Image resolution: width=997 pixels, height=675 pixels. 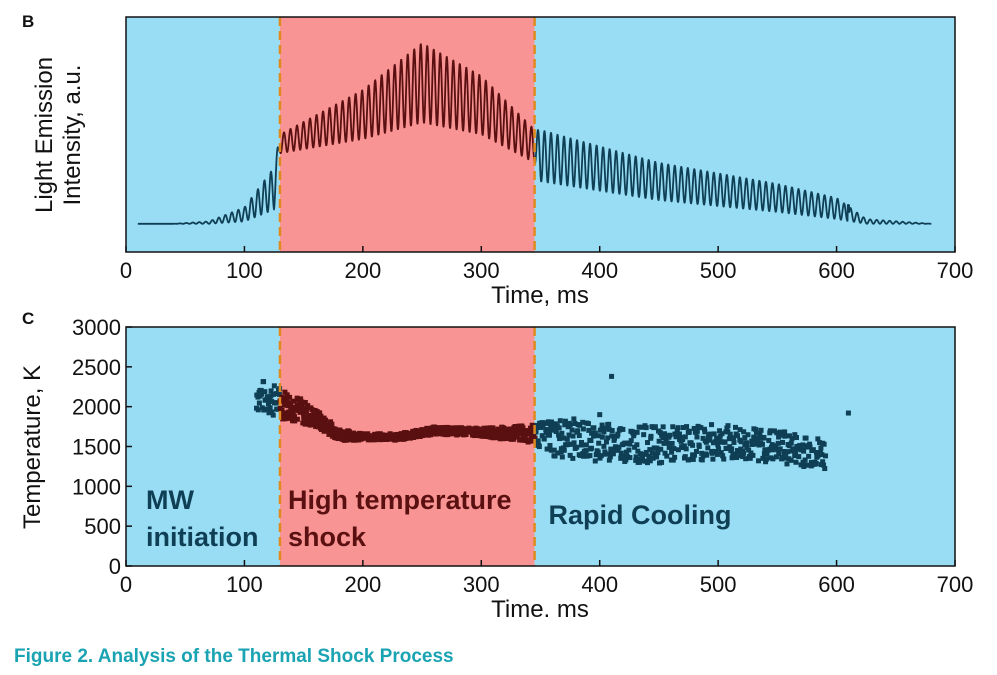 What do you see at coordinates (96, 327) in the screenshot?
I see `y-tick-label: 3000` at bounding box center [96, 327].